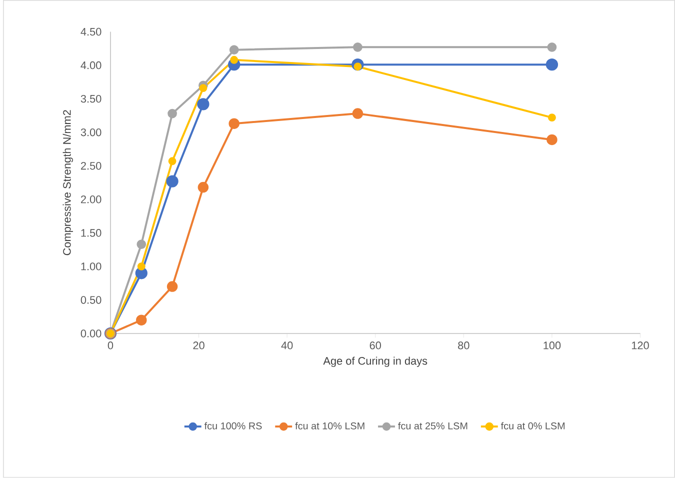 The image size is (675, 478). What do you see at coordinates (375, 362) in the screenshot?
I see `x-axis-title: Age of Curing in days` at bounding box center [375, 362].